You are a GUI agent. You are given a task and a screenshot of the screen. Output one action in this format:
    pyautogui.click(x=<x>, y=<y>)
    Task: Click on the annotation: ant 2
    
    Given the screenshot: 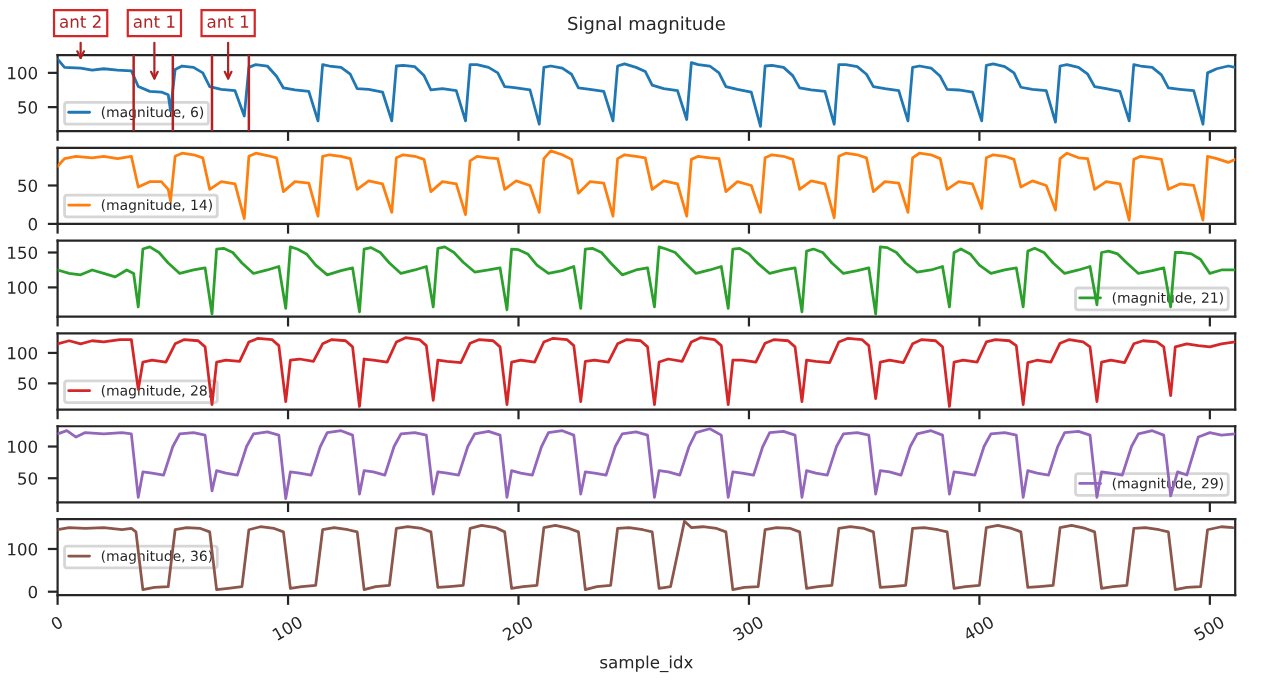 What is the action you would take?
    pyautogui.click(x=80, y=21)
    